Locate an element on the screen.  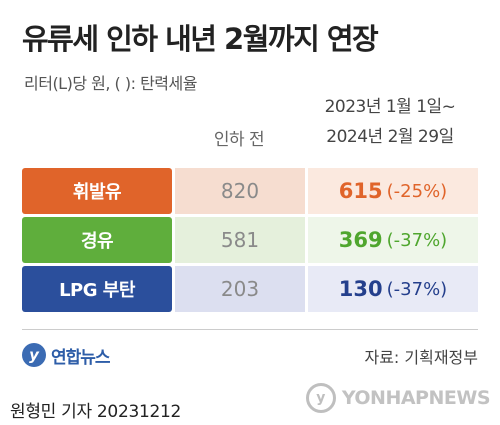
column-header-period-start: 2023년 1월 1일~ is located at coordinates (390, 107).